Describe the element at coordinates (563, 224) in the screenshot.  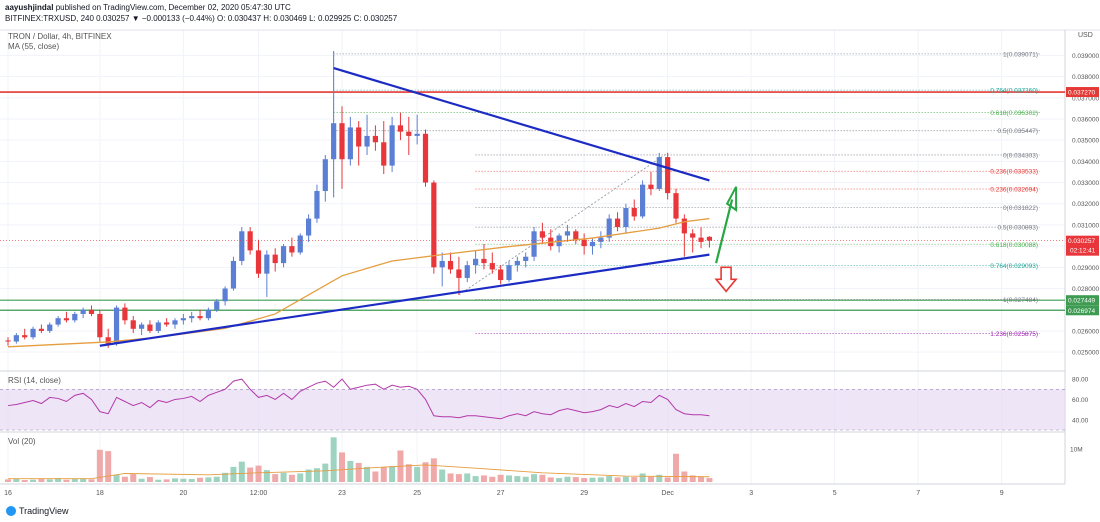
I see `fib-lower-anchor` at that location.